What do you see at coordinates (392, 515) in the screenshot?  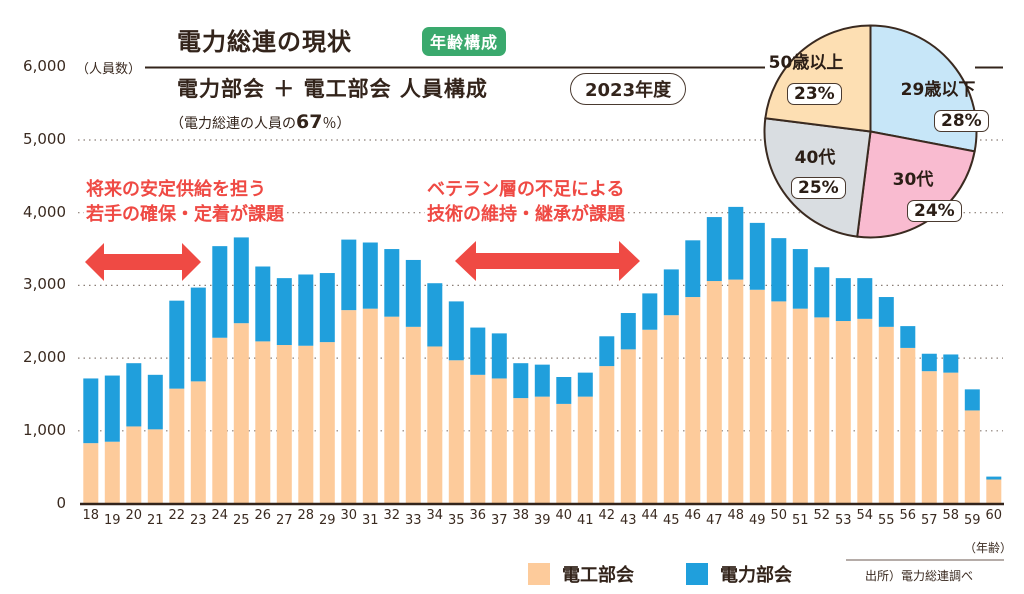 I see `x-tick-label: 32` at bounding box center [392, 515].